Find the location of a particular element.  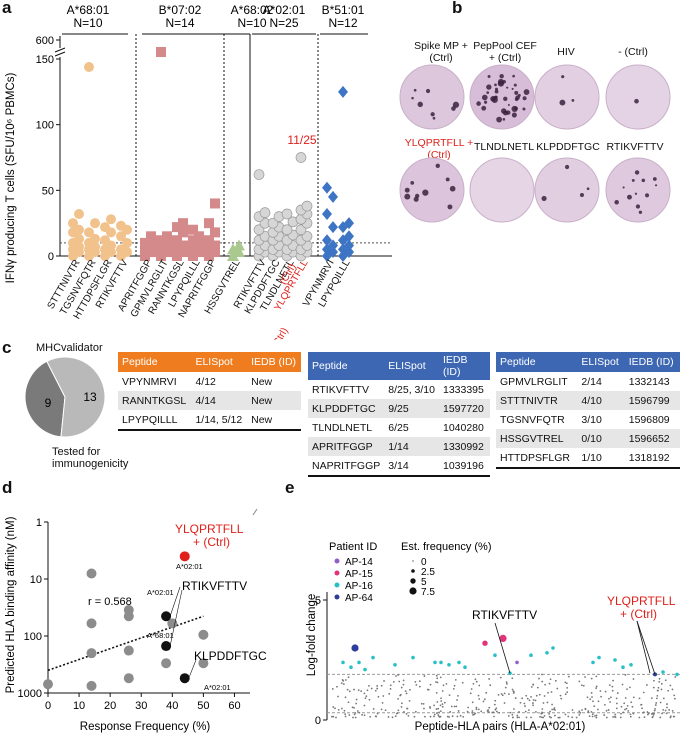

d-label-allele-ylq: A*02:01 is located at coordinates (189, 566).